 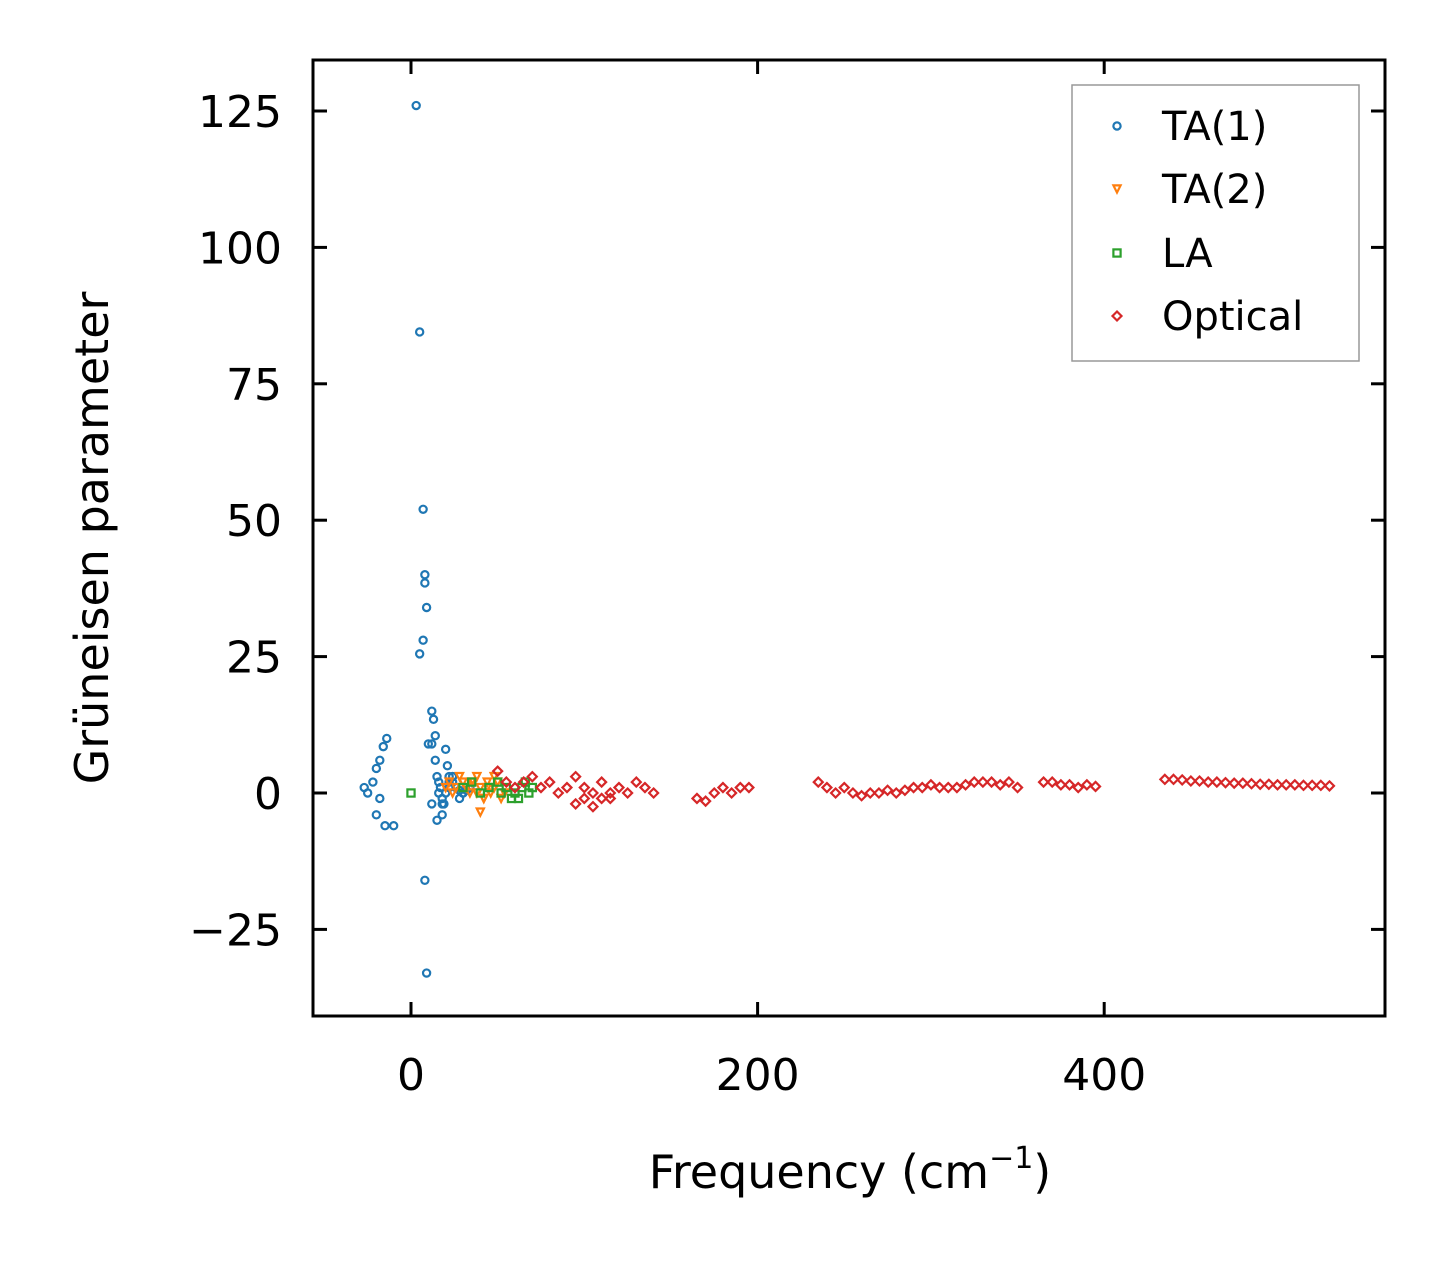 I want to click on legend-entry: Optical, so click(x=1206, y=317).